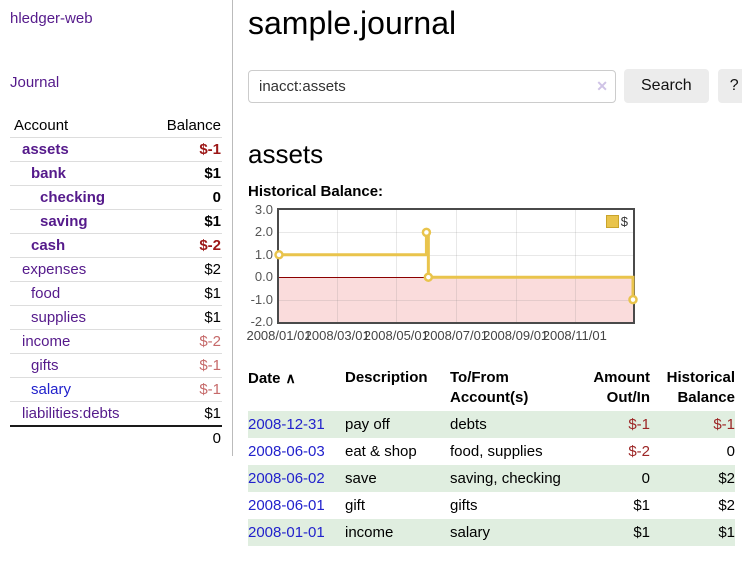 The image size is (742, 582). What do you see at coordinates (79, 173) in the screenshot?
I see `account-name-cell: bank` at bounding box center [79, 173].